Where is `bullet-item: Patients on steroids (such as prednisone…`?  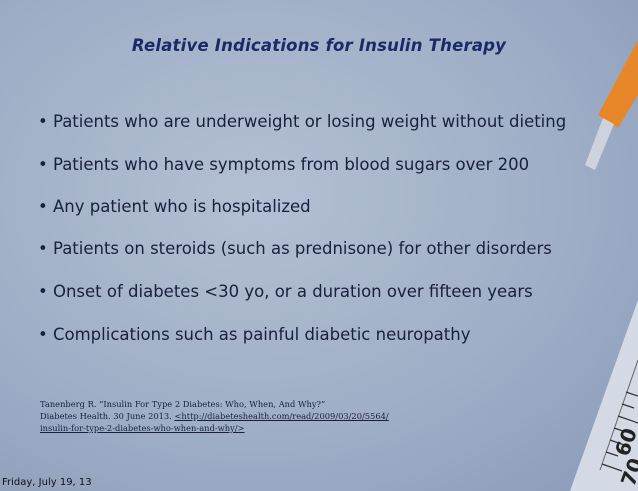
bullet-item: Patients on steroids (such as prednisone… is located at coordinates (295, 248).